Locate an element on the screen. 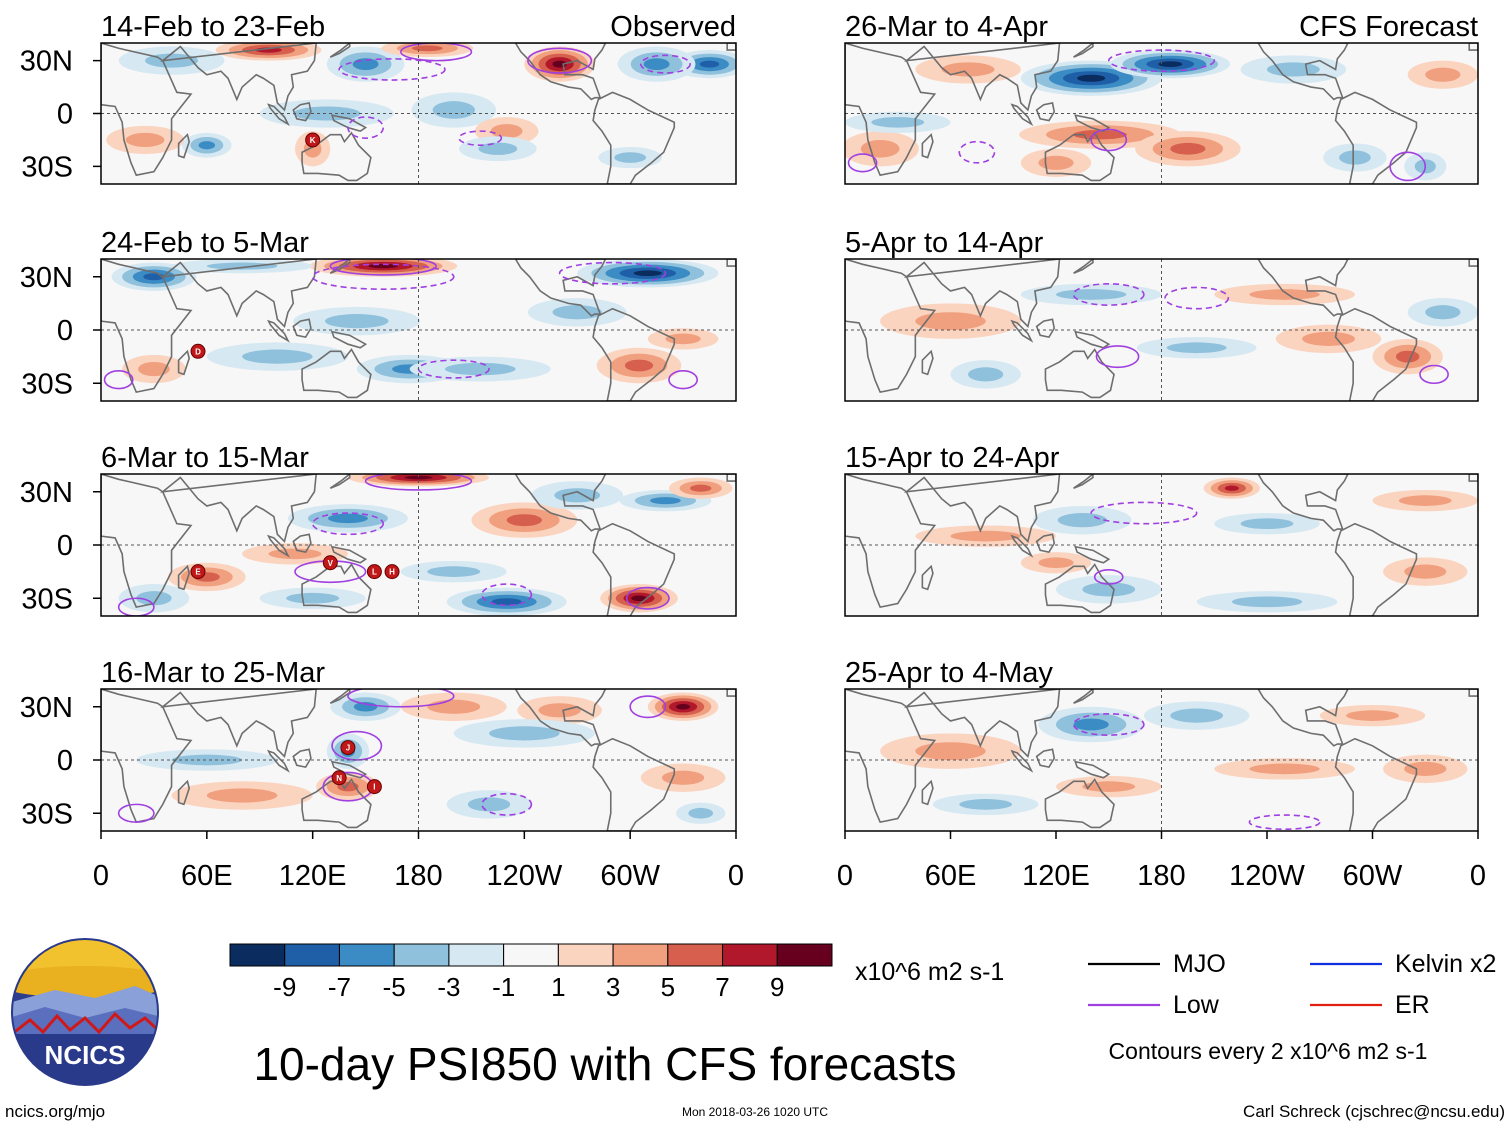 This screenshot has height=1127, width=1510. lon-tick-label: 60W is located at coordinates (630, 876).